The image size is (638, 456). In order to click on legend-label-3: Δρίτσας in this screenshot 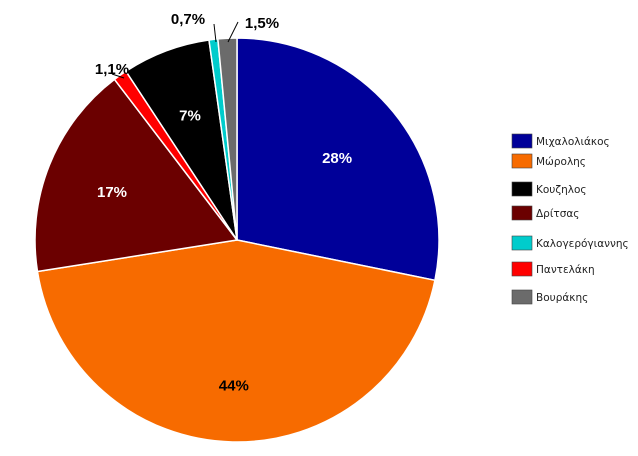, I will do `click(557, 214)`.